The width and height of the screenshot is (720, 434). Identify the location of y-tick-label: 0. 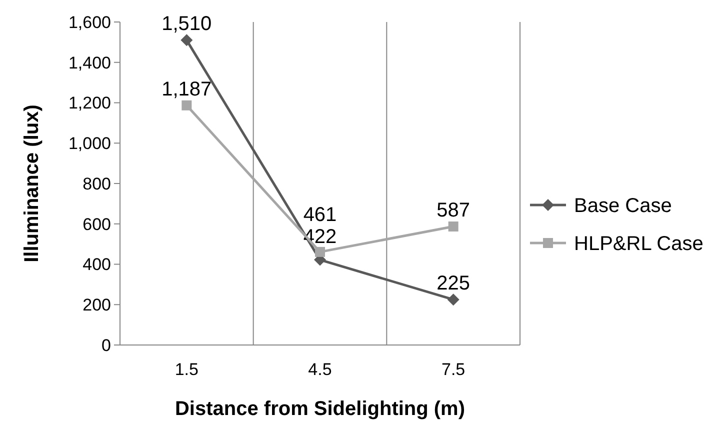
(106, 345).